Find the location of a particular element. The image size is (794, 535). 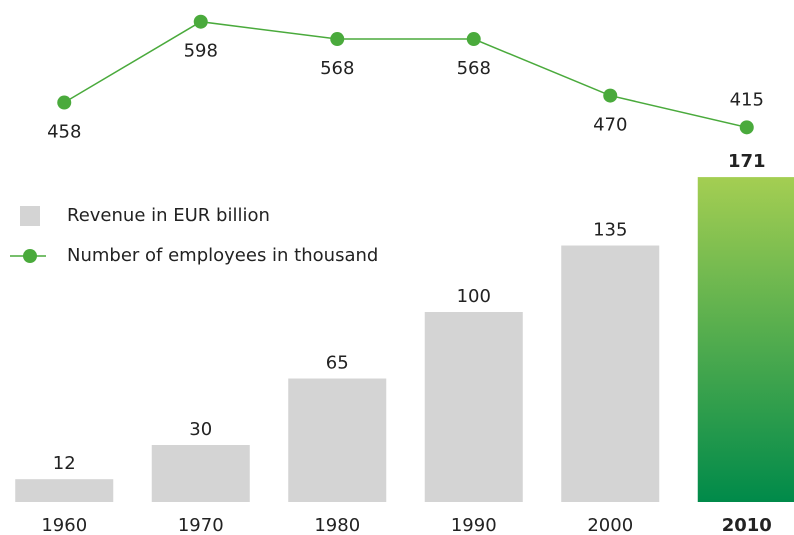

x-tick-label: 1990 is located at coordinates (474, 525).